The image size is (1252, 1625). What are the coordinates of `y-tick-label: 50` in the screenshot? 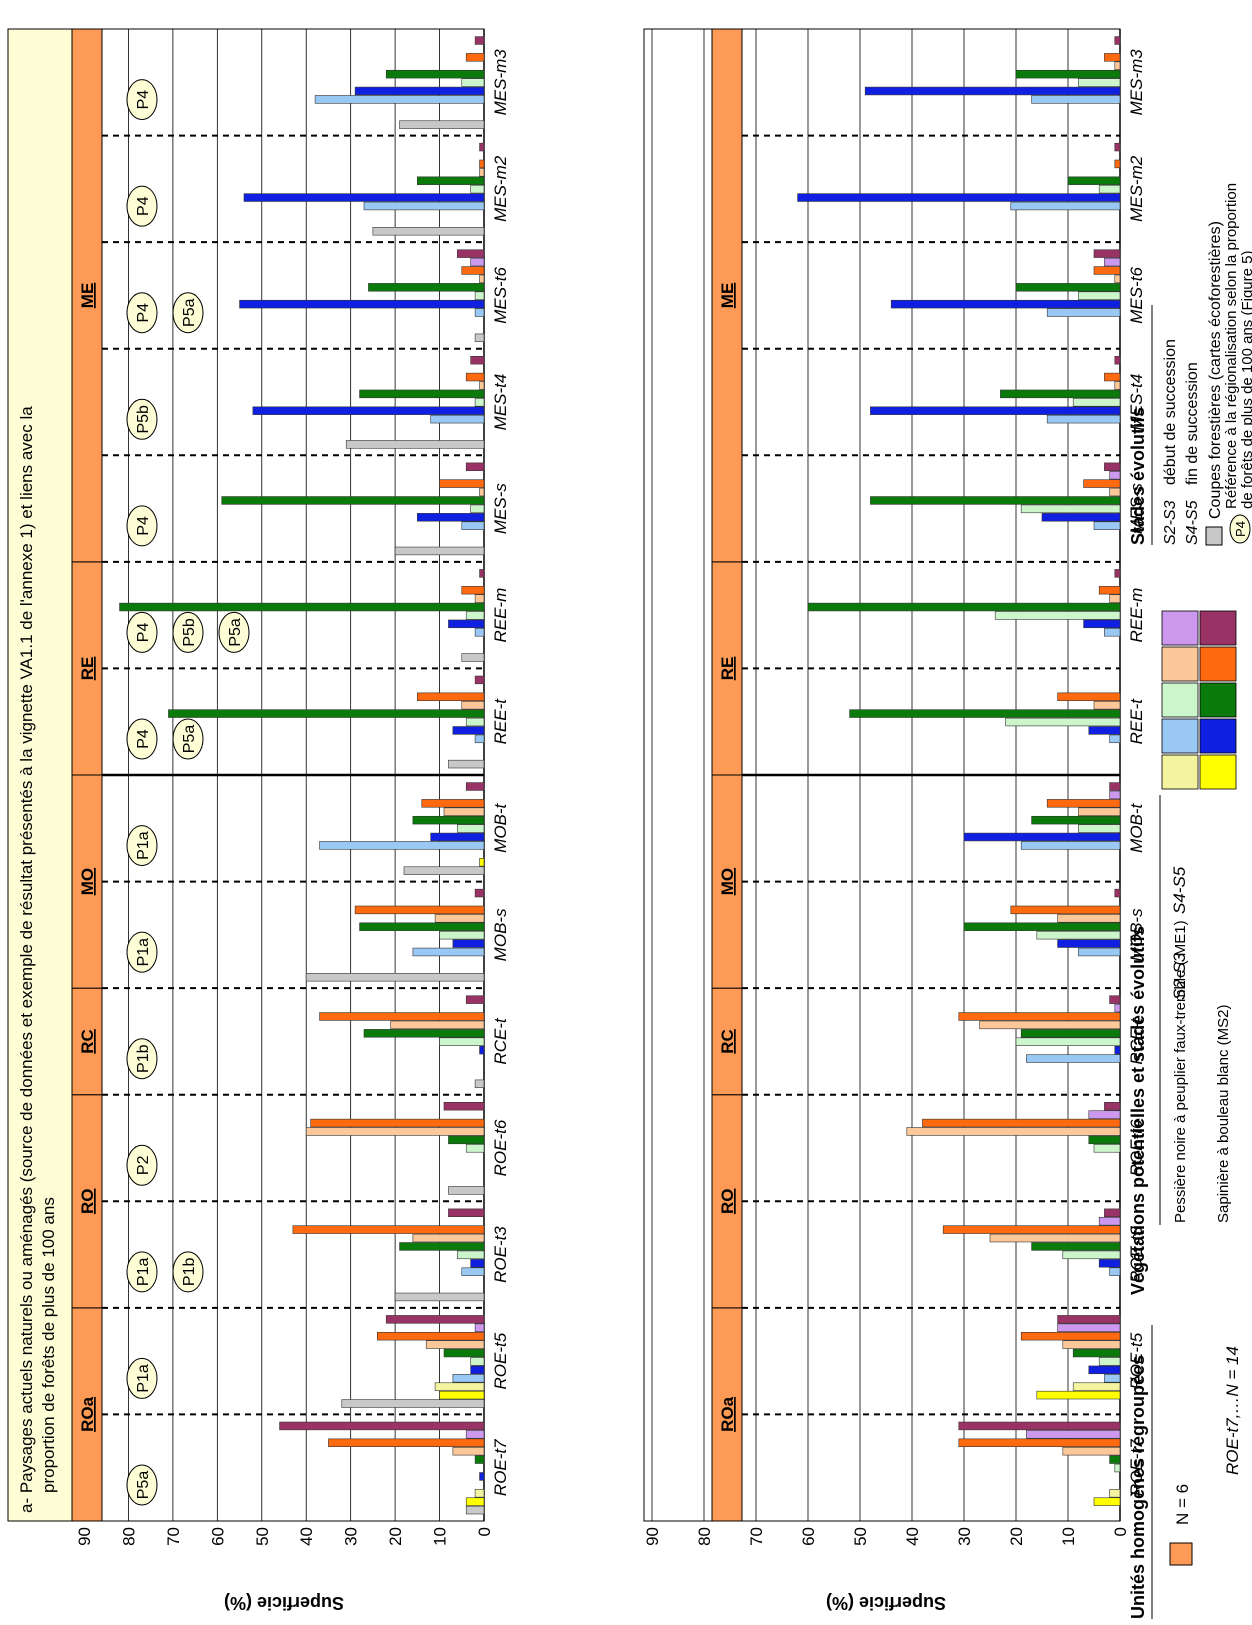 It's located at (860, 1536).